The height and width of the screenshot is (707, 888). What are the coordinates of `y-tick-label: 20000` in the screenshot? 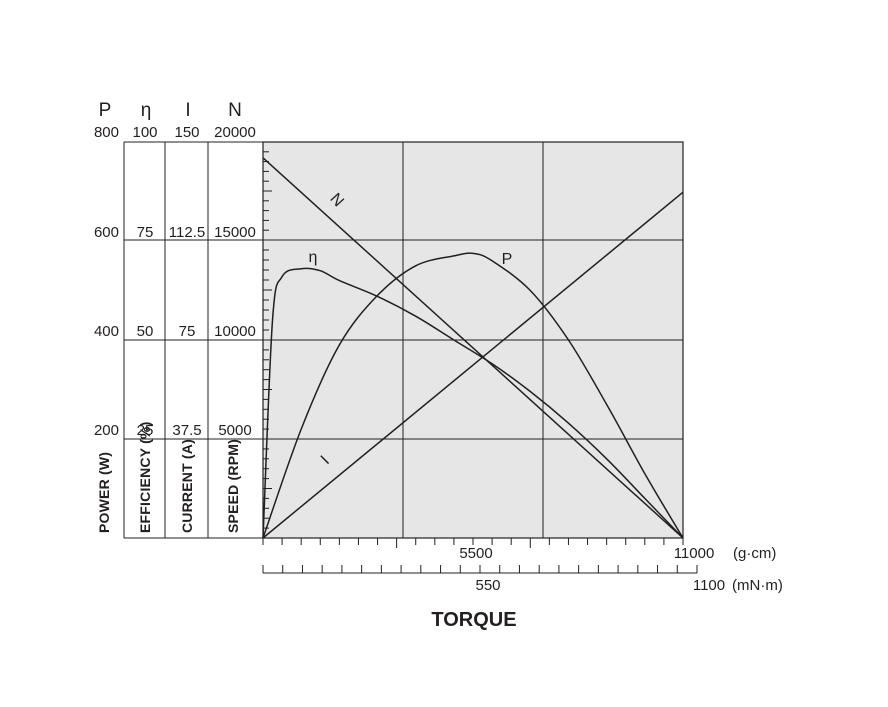 It's located at (235, 132).